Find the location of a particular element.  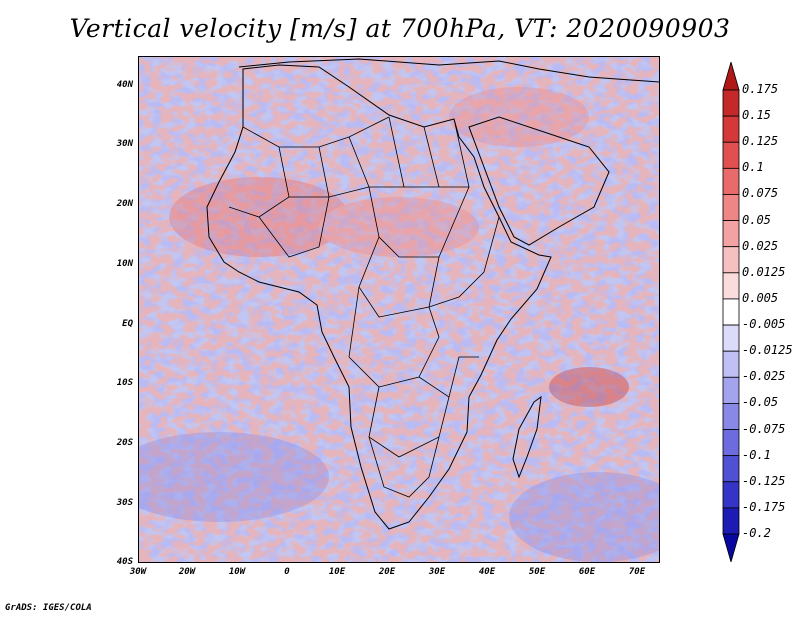

lon-label-50e: 50E is located at coordinates (537, 572).